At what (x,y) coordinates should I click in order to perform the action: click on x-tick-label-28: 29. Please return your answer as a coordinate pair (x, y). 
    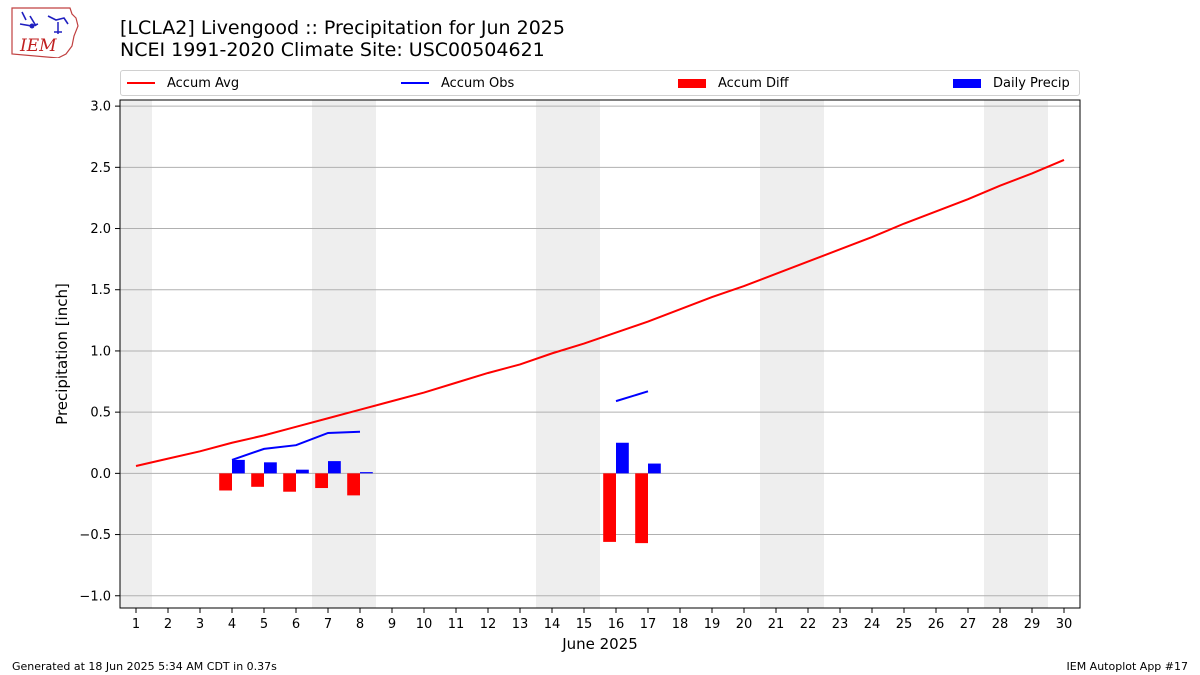
    Looking at the image, I should click on (1032, 624).